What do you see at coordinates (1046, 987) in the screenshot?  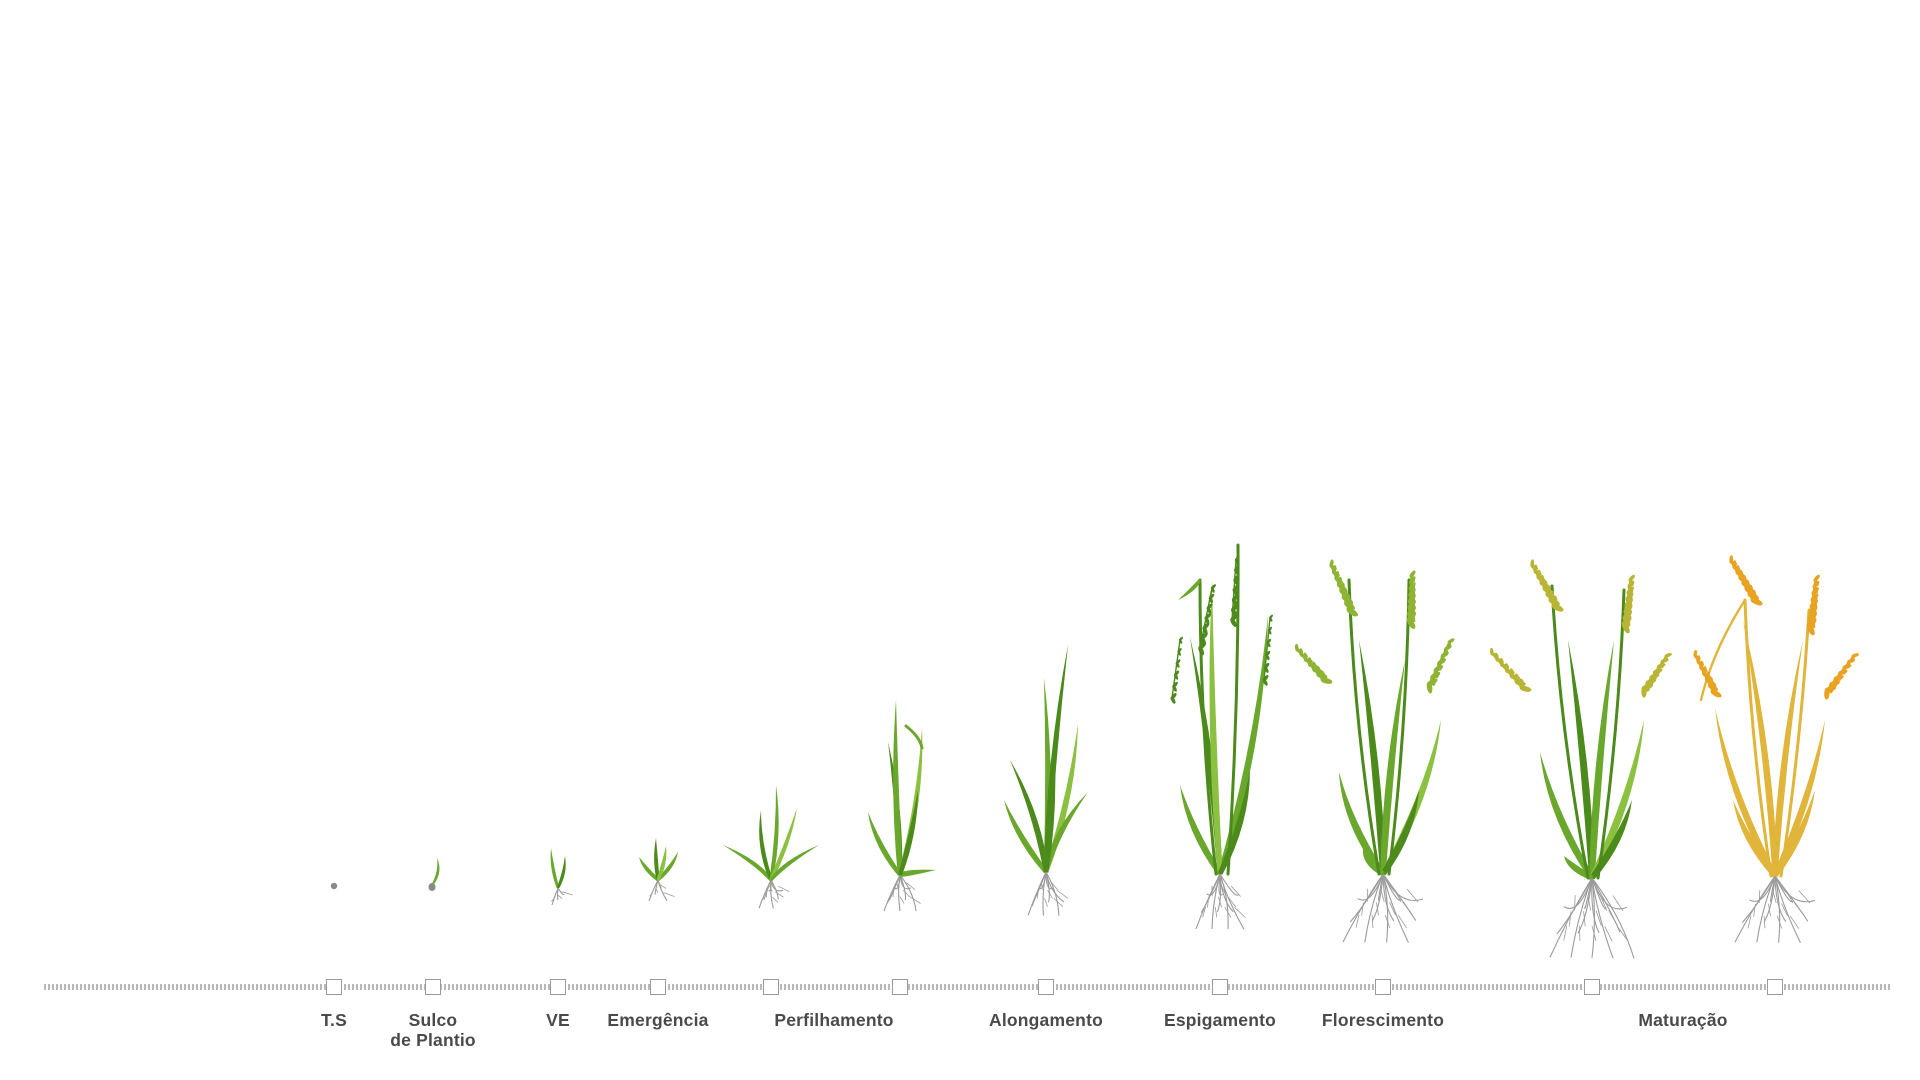 I see `stage-marker-alongamento` at bounding box center [1046, 987].